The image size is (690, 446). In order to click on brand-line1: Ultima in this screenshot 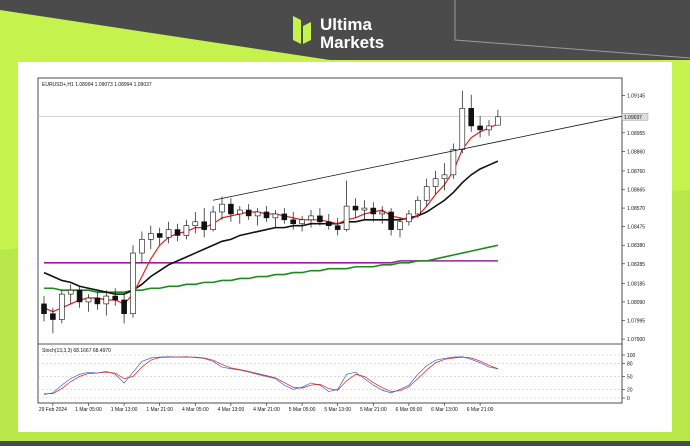, I will do `click(346, 24)`.